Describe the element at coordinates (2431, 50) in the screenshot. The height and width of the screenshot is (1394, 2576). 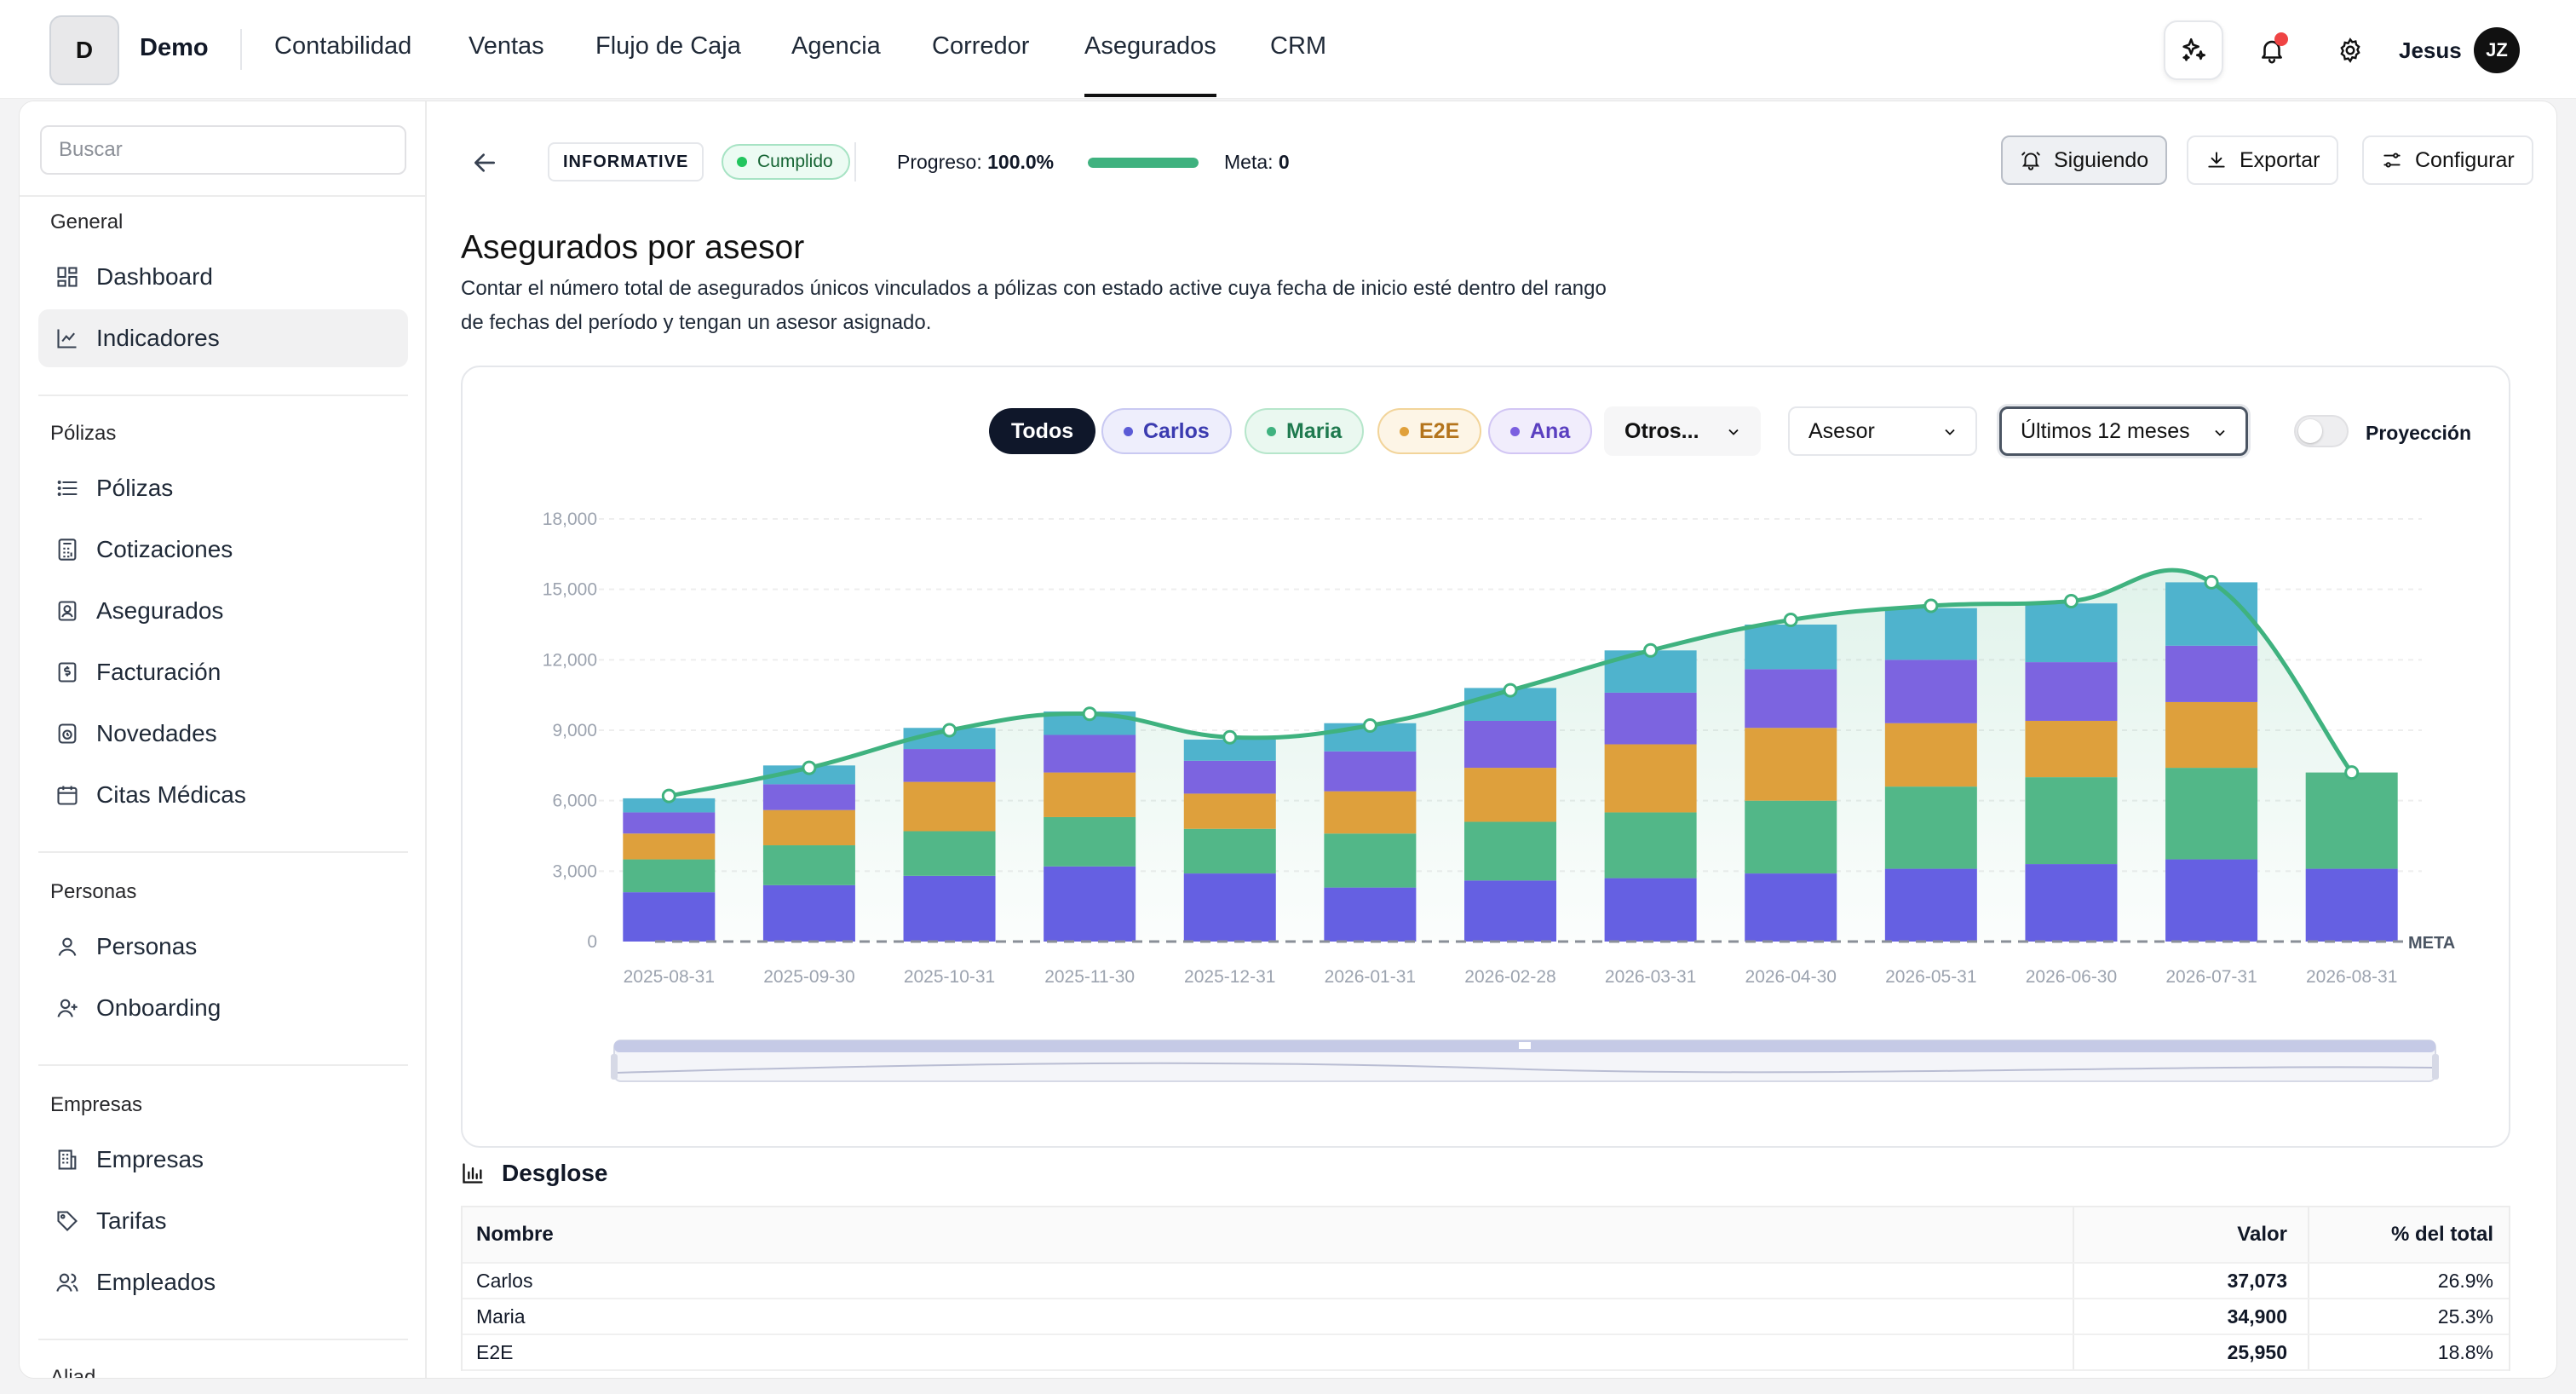
I see `user-name: Jesus` at that location.